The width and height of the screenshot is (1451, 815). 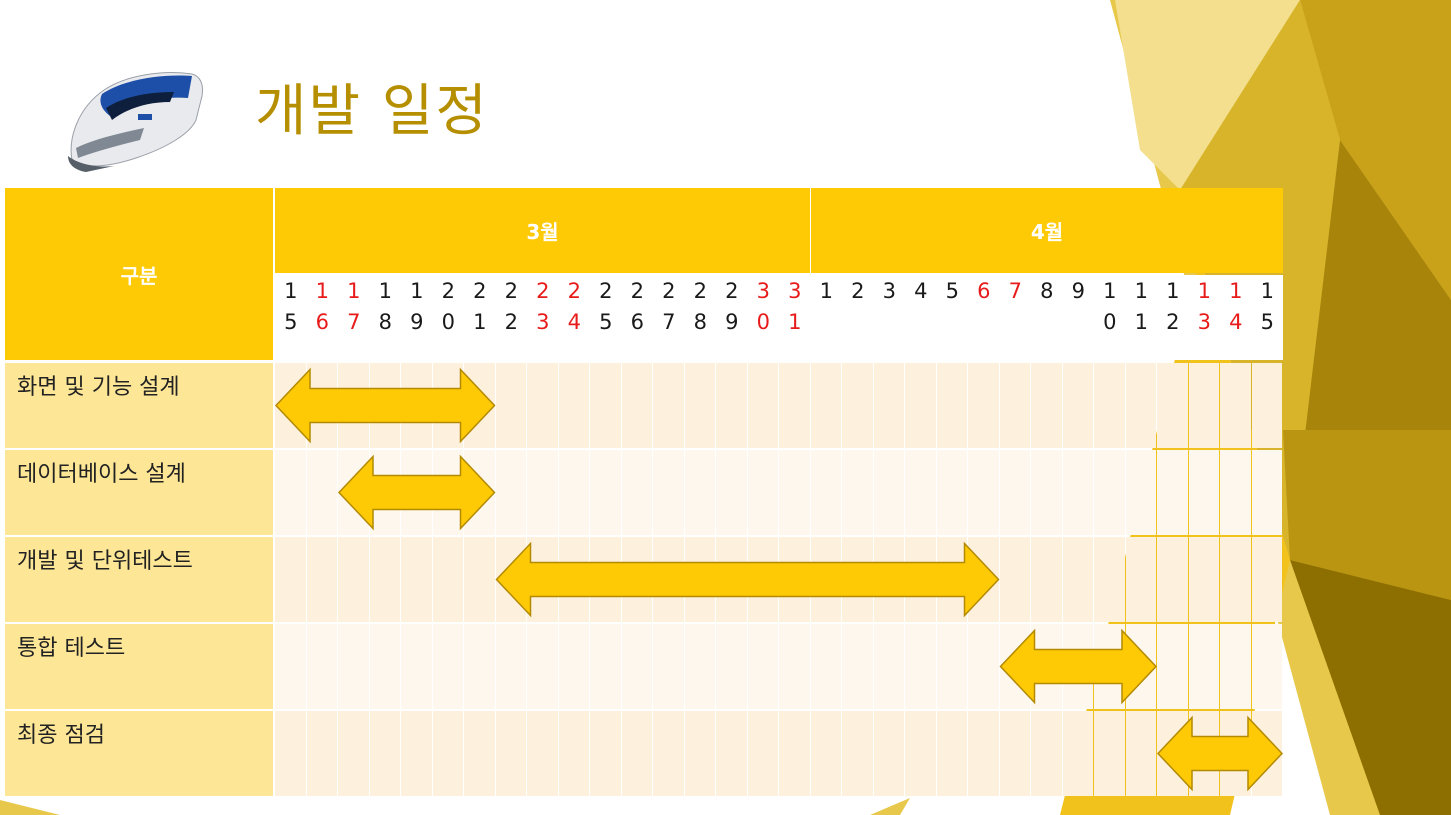 I want to click on day-cell: 2, so click(x=858, y=317).